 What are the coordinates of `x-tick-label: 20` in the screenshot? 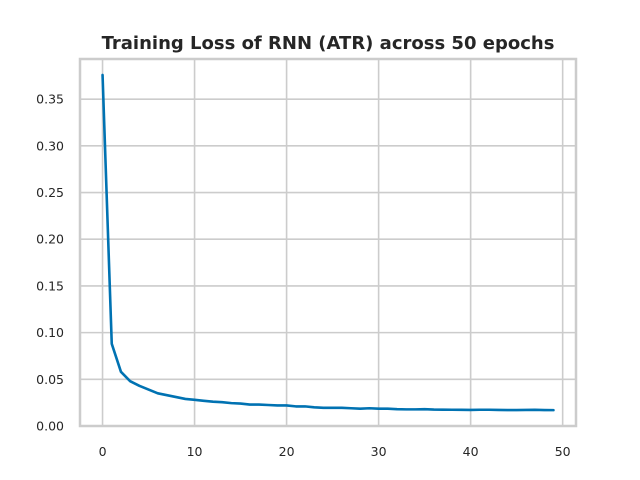 It's located at (287, 451).